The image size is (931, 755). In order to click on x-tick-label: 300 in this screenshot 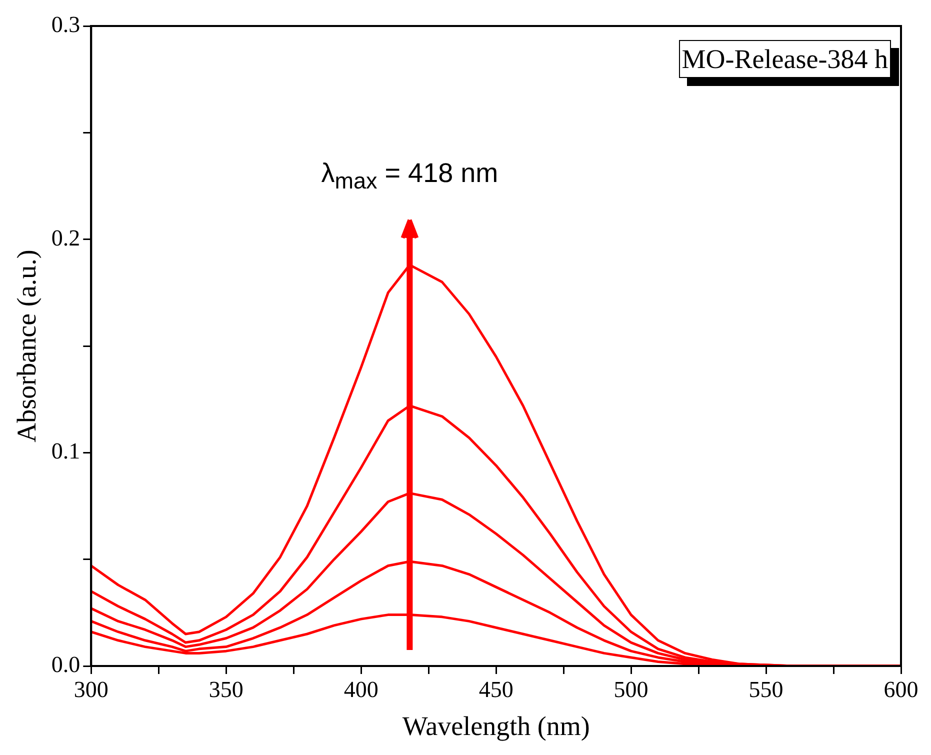, I will do `click(91, 689)`.